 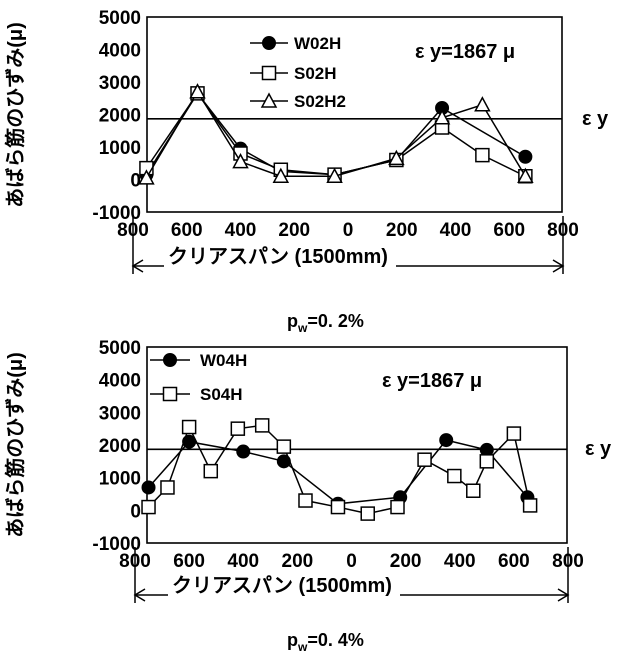 I want to click on legend: W04H S04H, so click(x=198, y=377).